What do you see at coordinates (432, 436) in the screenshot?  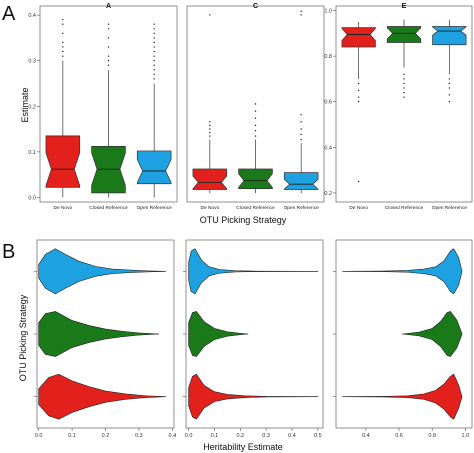 I see `x-tick-label: 0.8` at bounding box center [432, 436].